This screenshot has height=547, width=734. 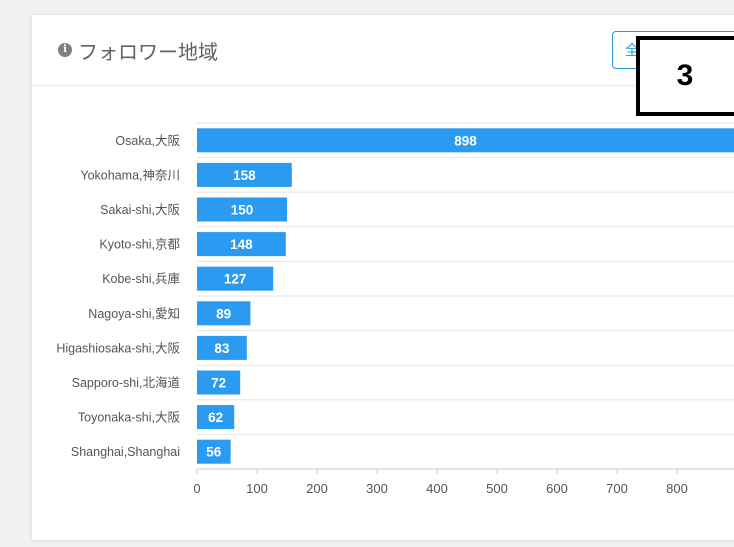 I want to click on category-label: Sakai-shi,大阪, so click(x=140, y=210).